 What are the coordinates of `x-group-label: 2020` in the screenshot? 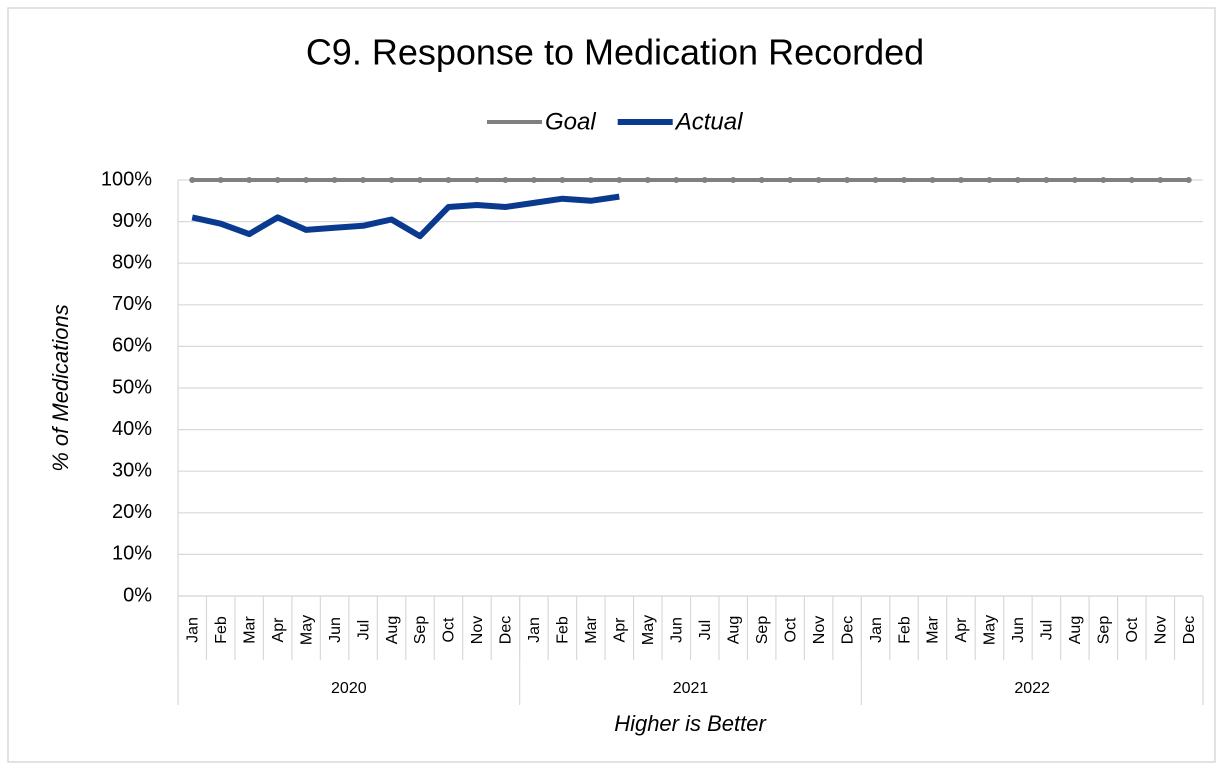 It's located at (349, 688).